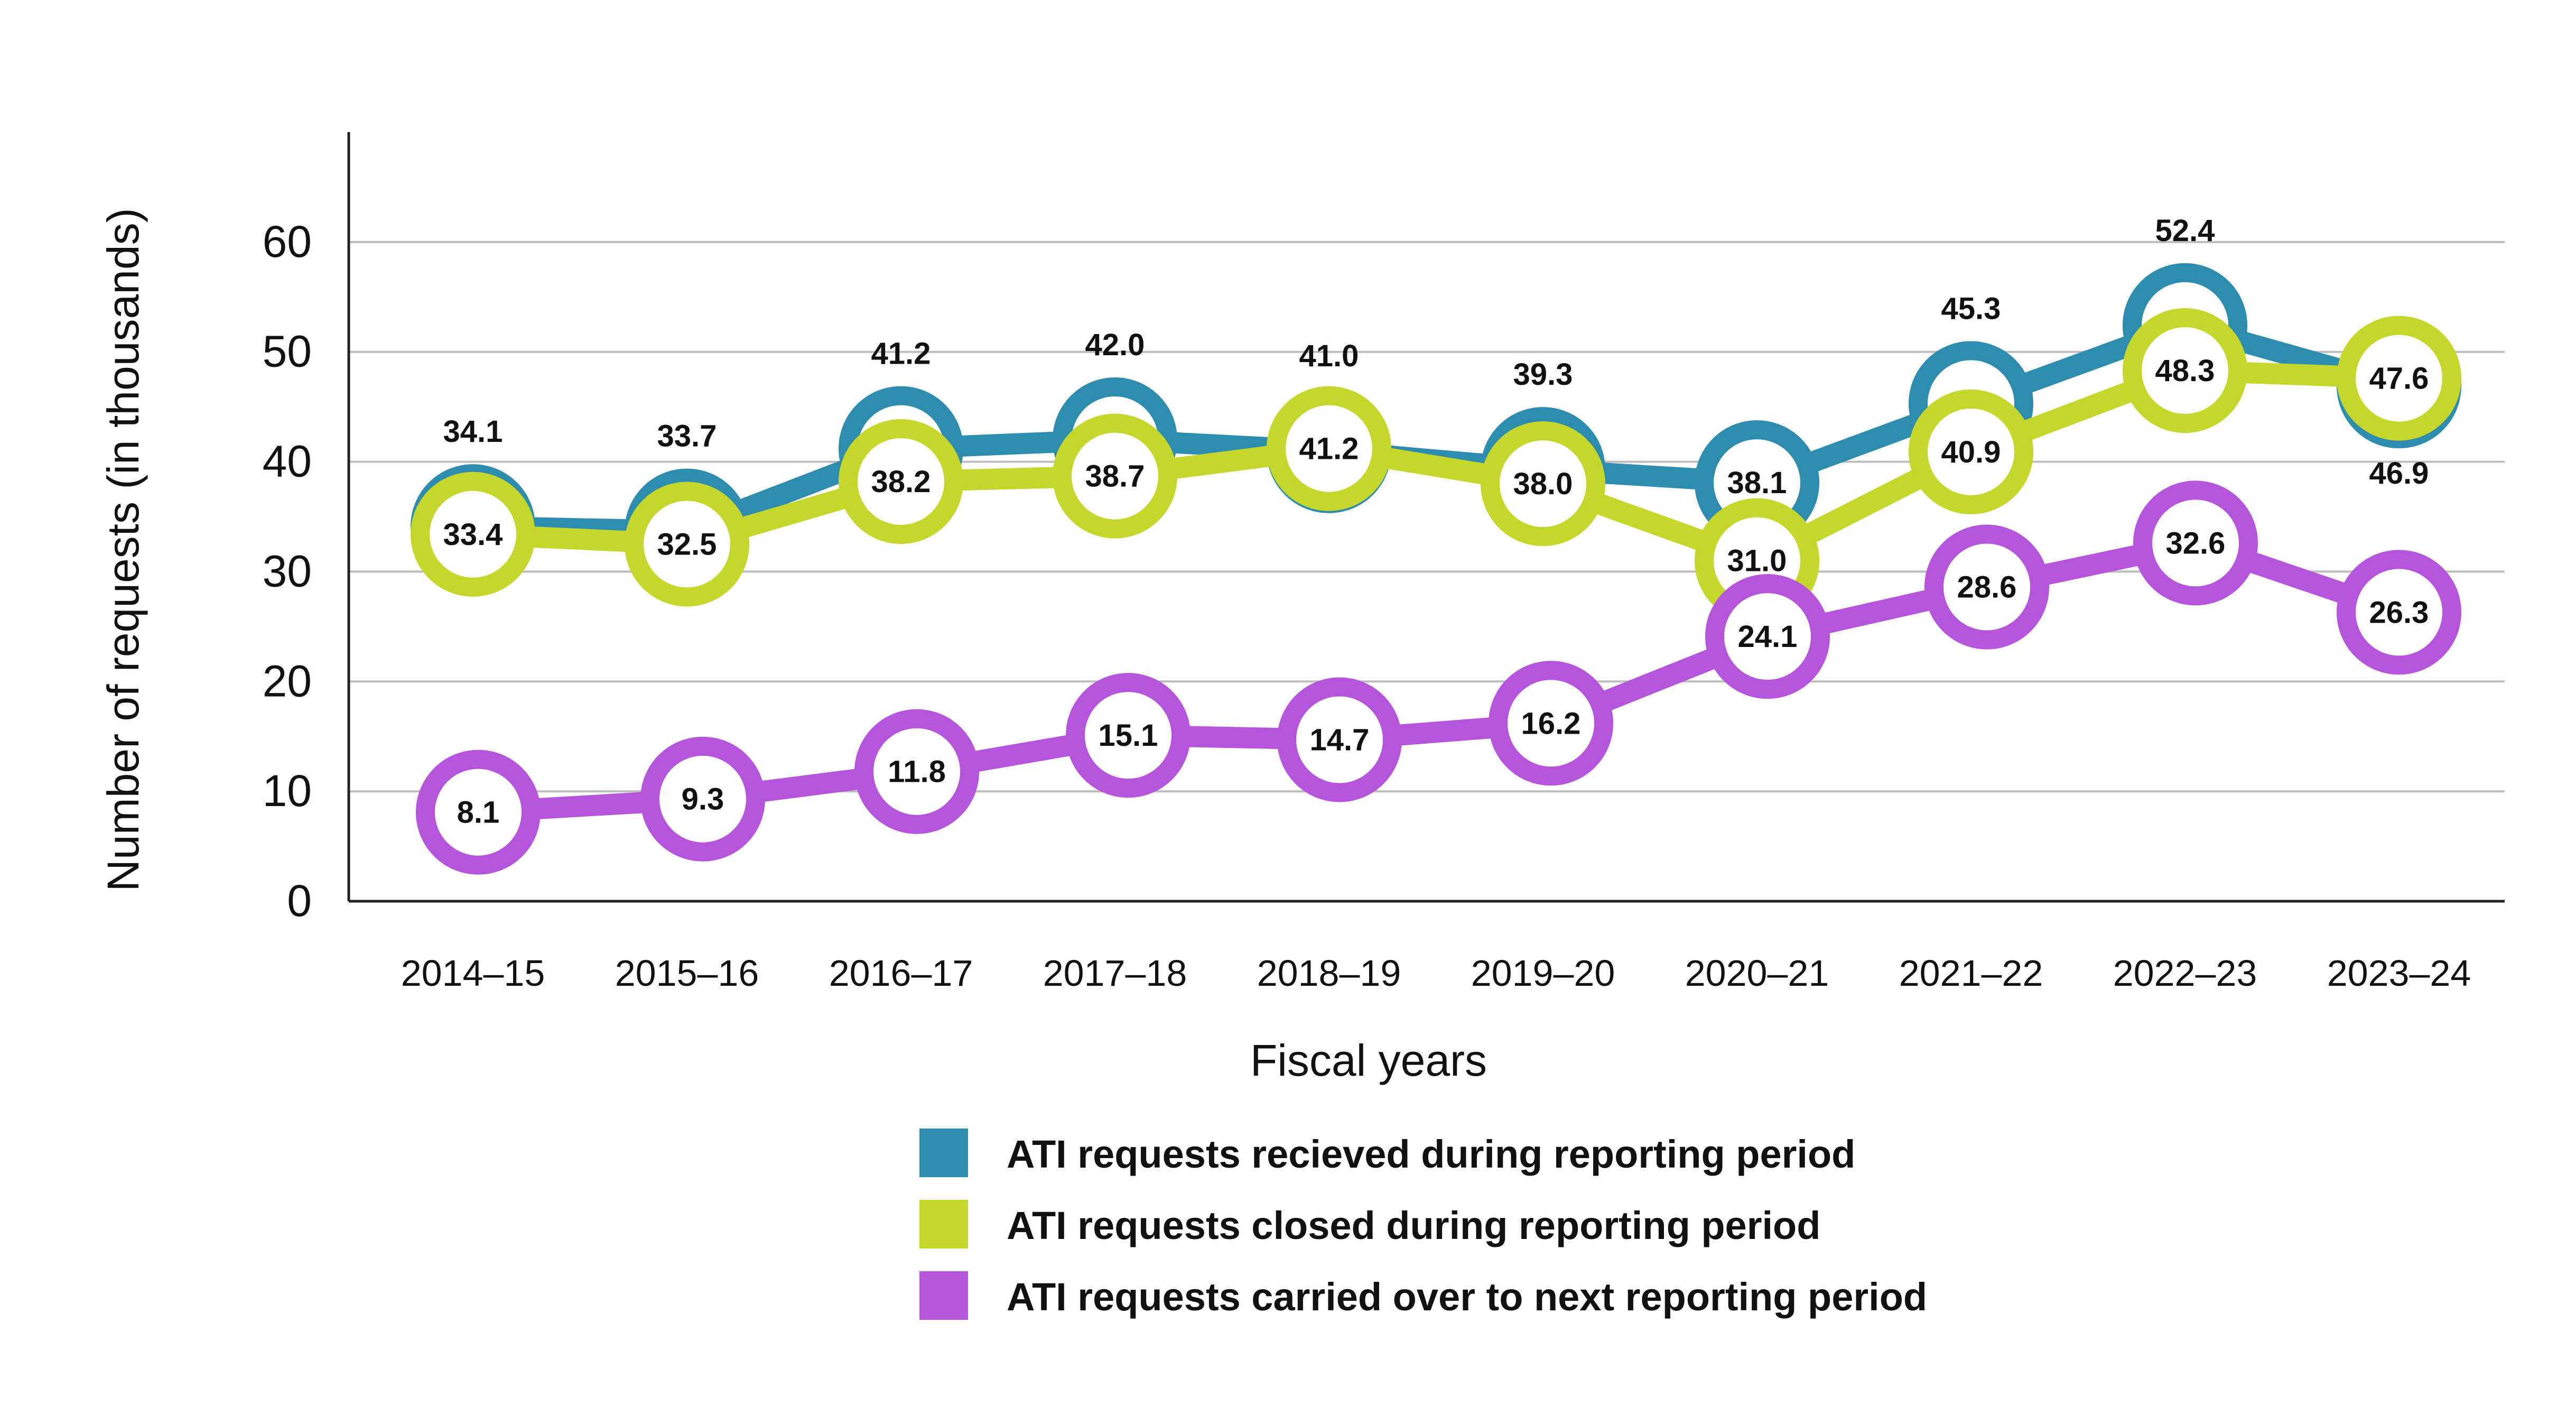 This screenshot has height=1415, width=2576. I want to click on series-1-data-label-2017–18: 42.0, so click(1115, 345).